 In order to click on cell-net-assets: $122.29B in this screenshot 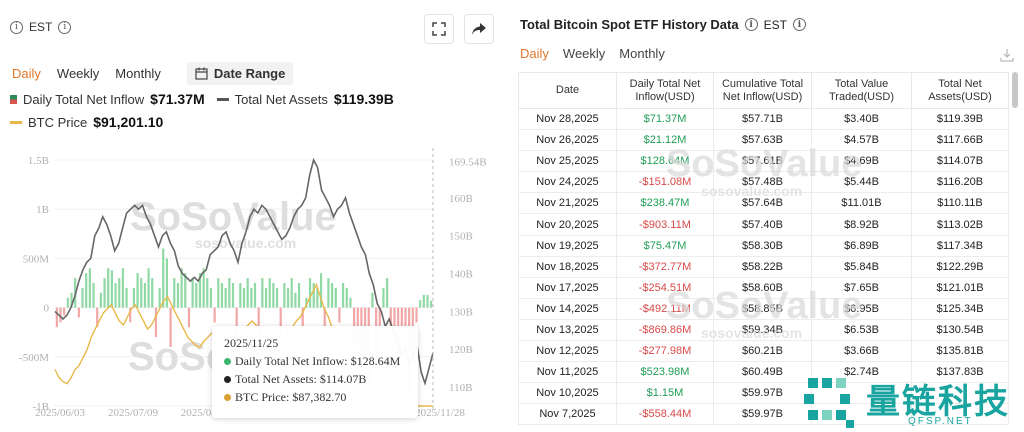, I will do `click(960, 266)`.